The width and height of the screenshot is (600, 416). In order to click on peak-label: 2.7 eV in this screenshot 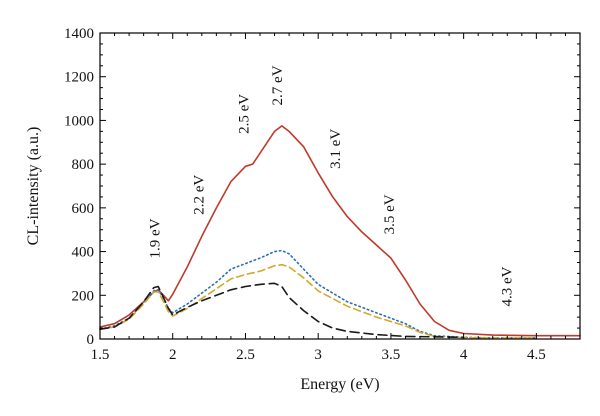, I will do `click(278, 85)`.